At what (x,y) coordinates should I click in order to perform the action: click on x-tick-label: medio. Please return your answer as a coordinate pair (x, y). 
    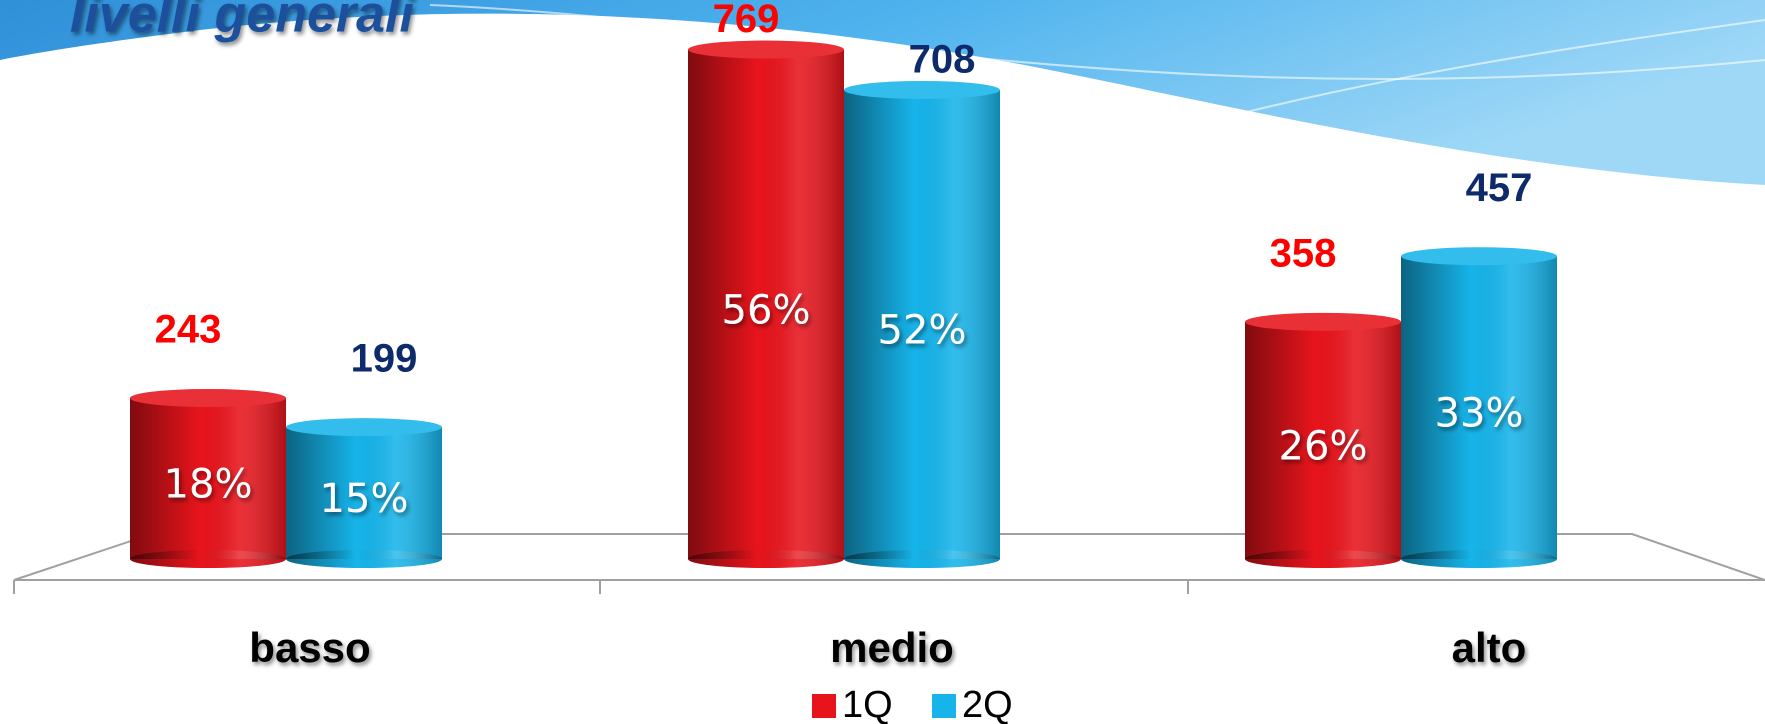
    Looking at the image, I should click on (892, 647).